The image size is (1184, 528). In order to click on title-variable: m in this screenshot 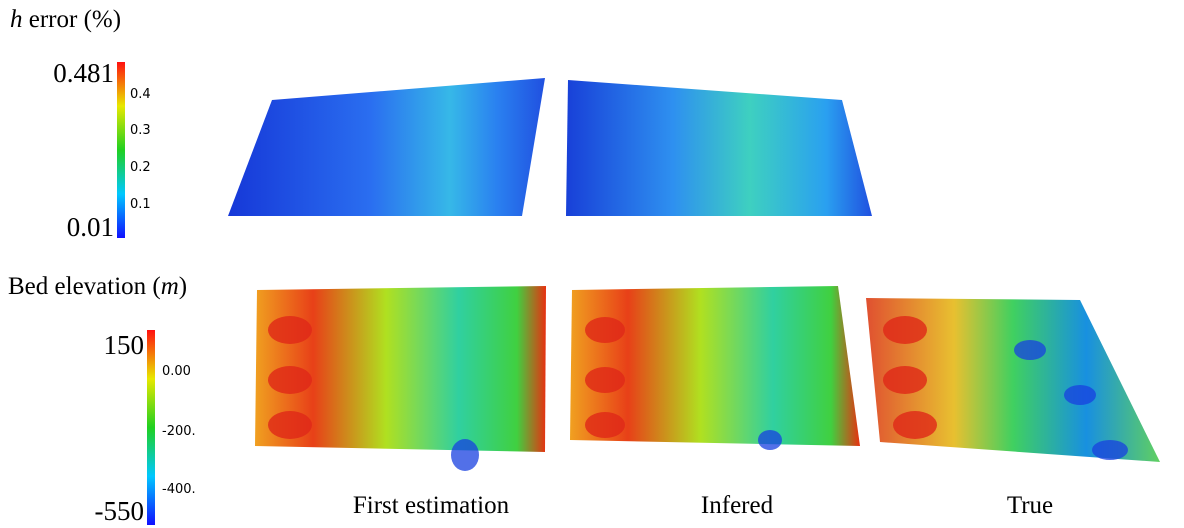, I will do `click(169, 286)`.